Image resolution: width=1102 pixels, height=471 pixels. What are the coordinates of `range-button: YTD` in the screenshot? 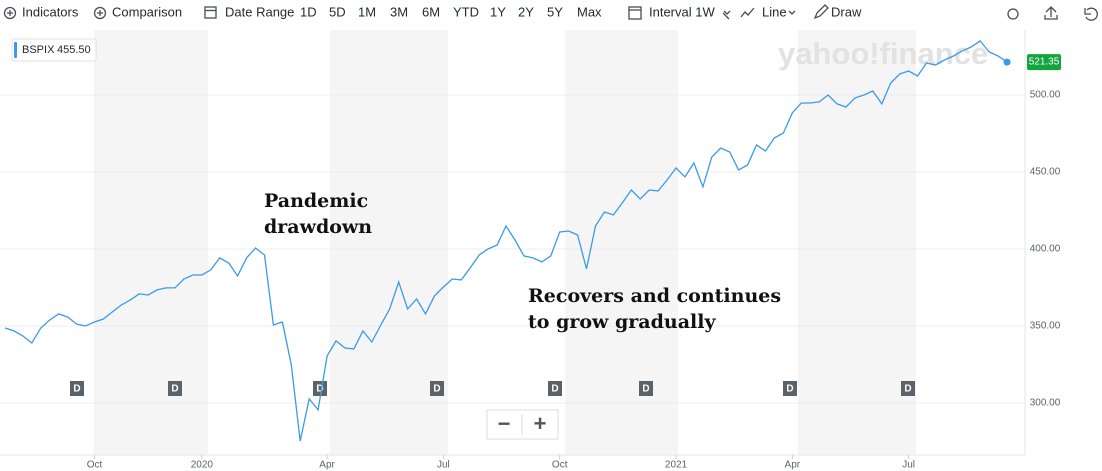 It's located at (466, 11).